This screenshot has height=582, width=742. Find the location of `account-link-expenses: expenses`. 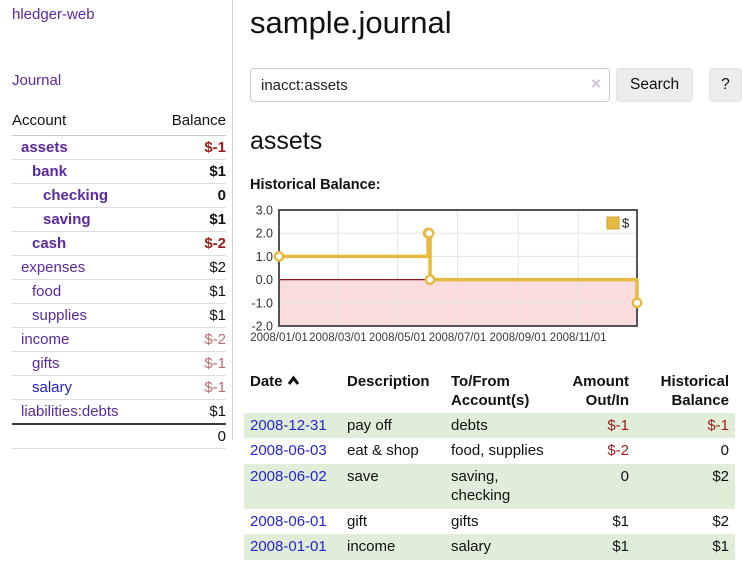

account-link-expenses: expenses is located at coordinates (53, 267).